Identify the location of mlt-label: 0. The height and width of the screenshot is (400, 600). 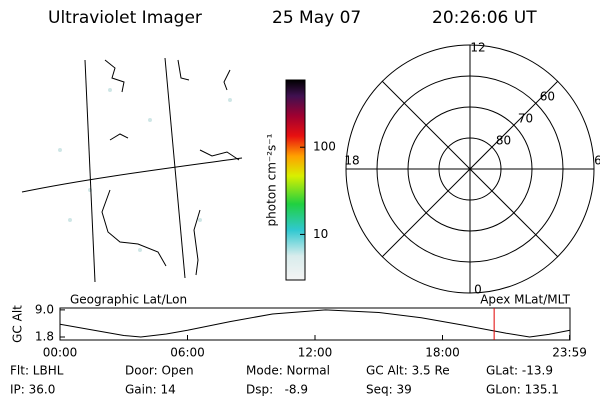
(478, 290).